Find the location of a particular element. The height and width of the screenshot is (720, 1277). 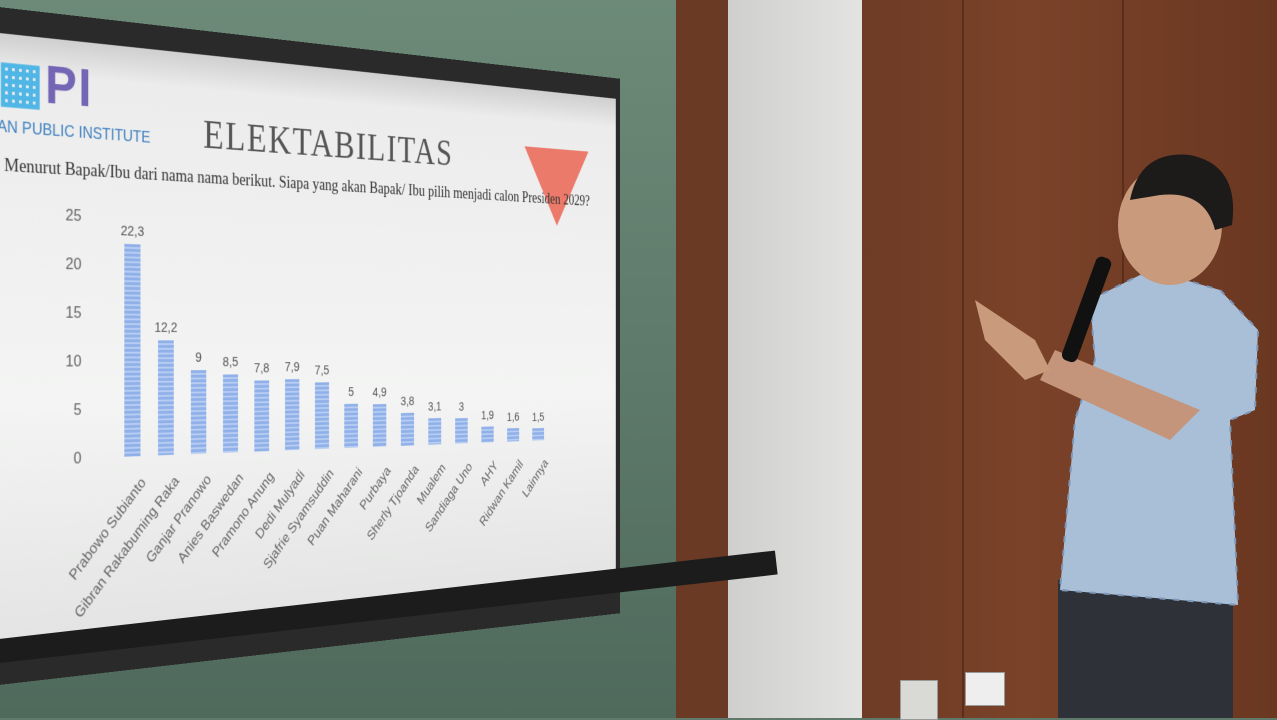

microphone-icon is located at coordinates (1086, 309).